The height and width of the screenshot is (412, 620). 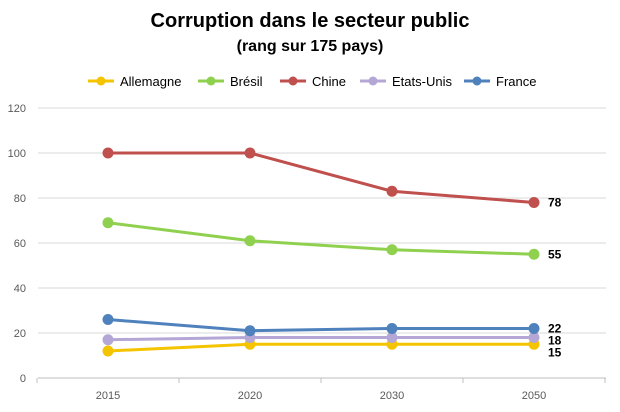 I want to click on y-tick-label: 120, so click(x=17, y=109).